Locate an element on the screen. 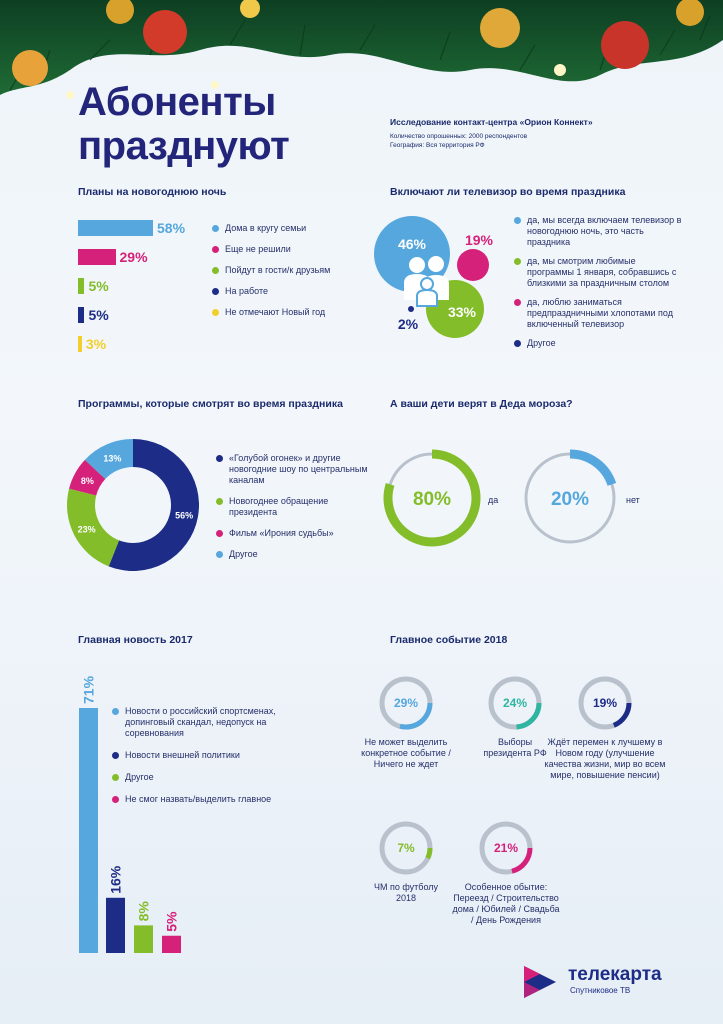  legend-item: Дома в кругу семьи is located at coordinates (292, 228).